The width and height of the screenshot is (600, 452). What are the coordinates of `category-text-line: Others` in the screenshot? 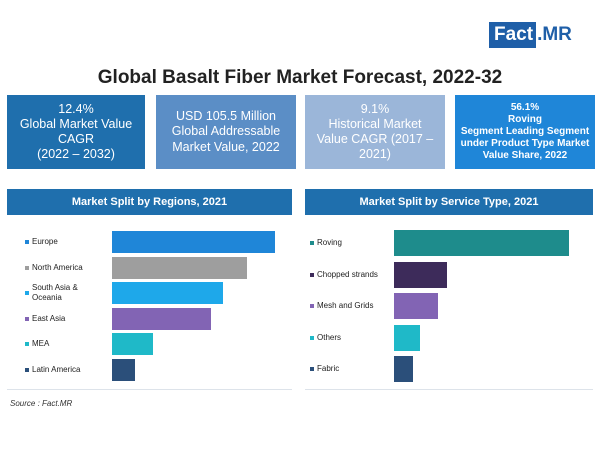 It's located at (329, 337).